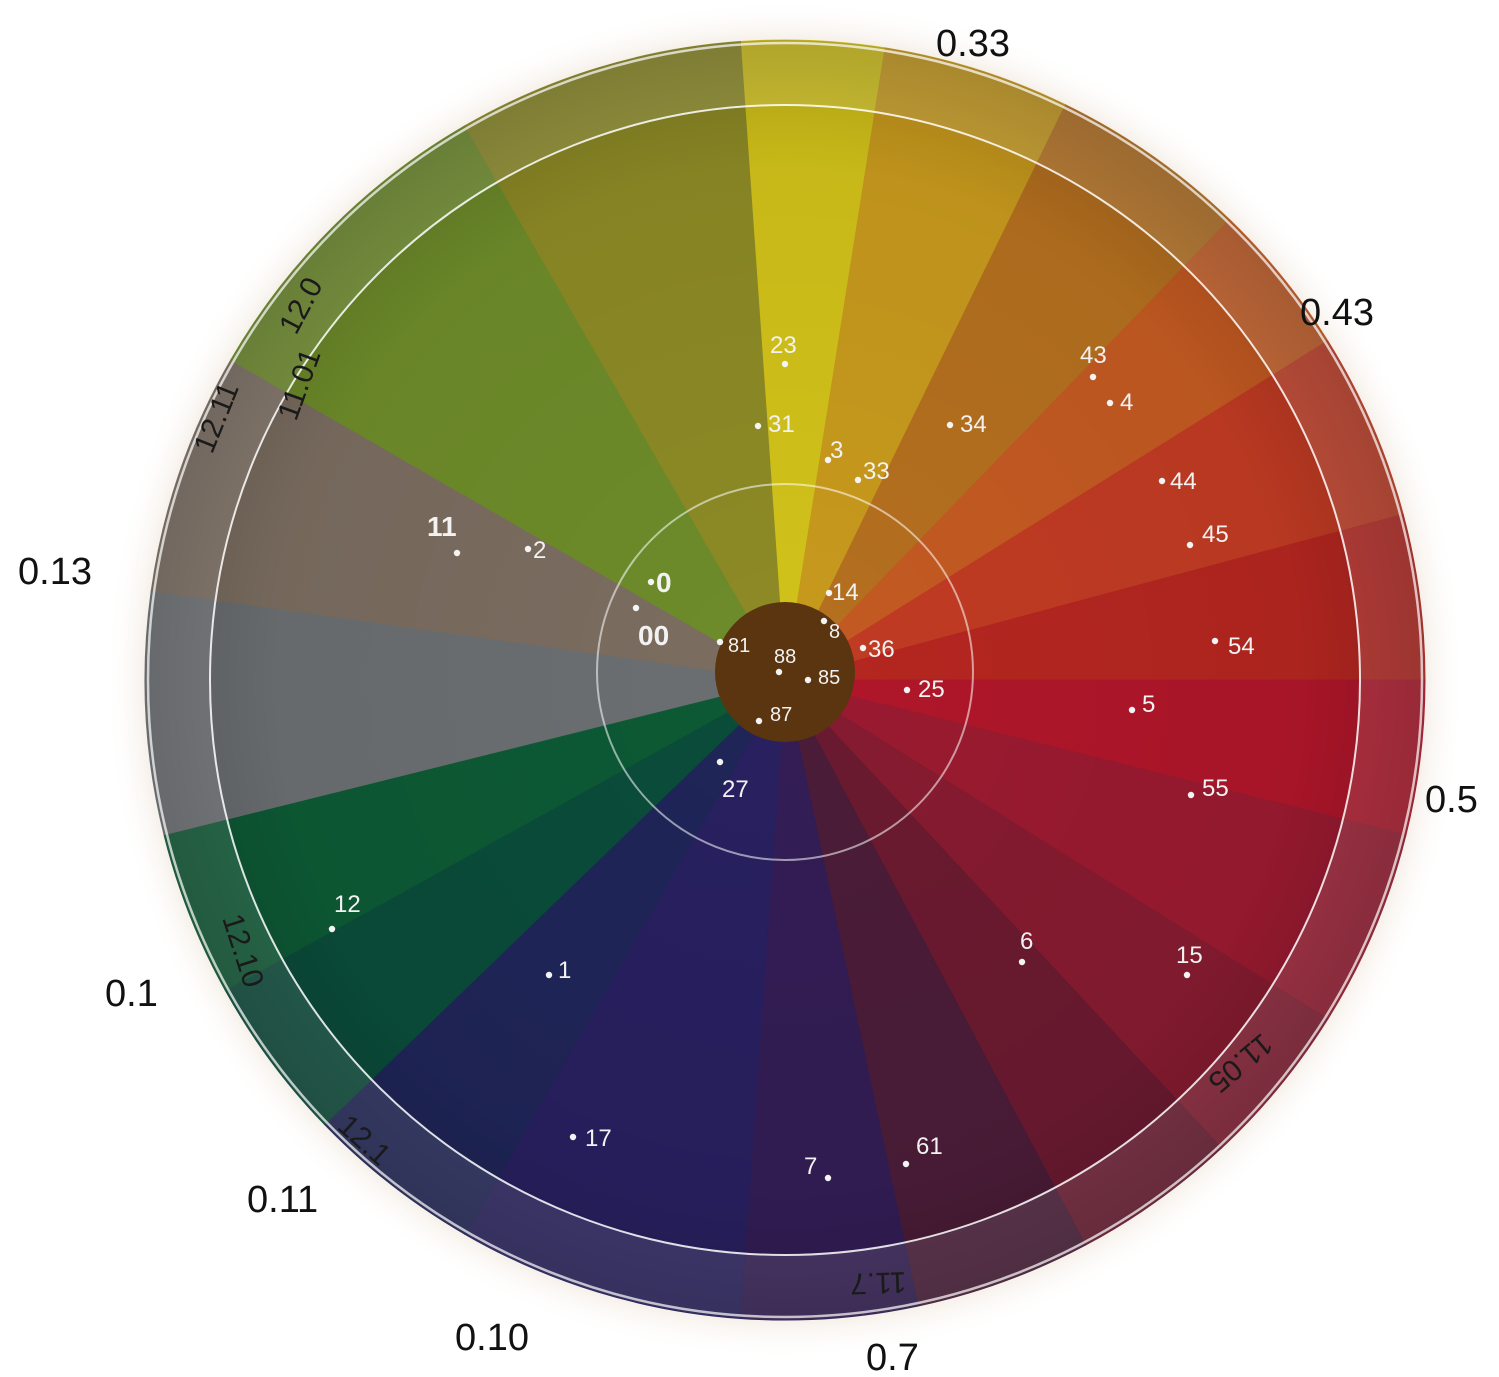  What do you see at coordinates (1241, 646) in the screenshot?
I see `data-point-label: 54` at bounding box center [1241, 646].